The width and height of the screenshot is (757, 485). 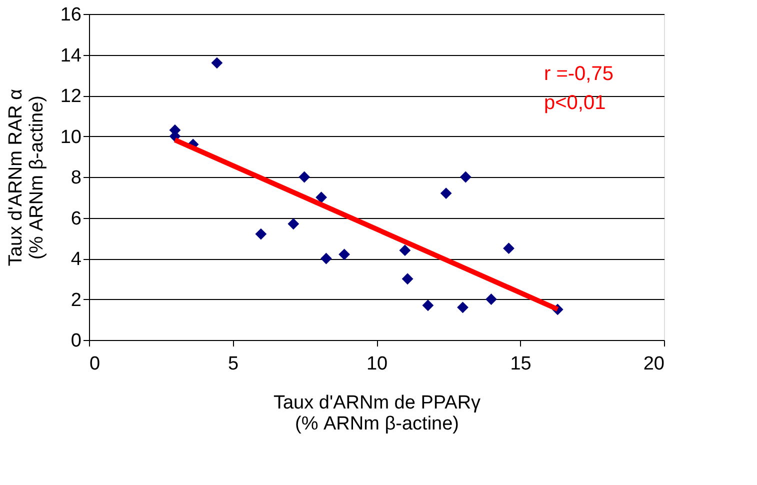 What do you see at coordinates (76, 219) in the screenshot?
I see `y-tick-label: 6` at bounding box center [76, 219].